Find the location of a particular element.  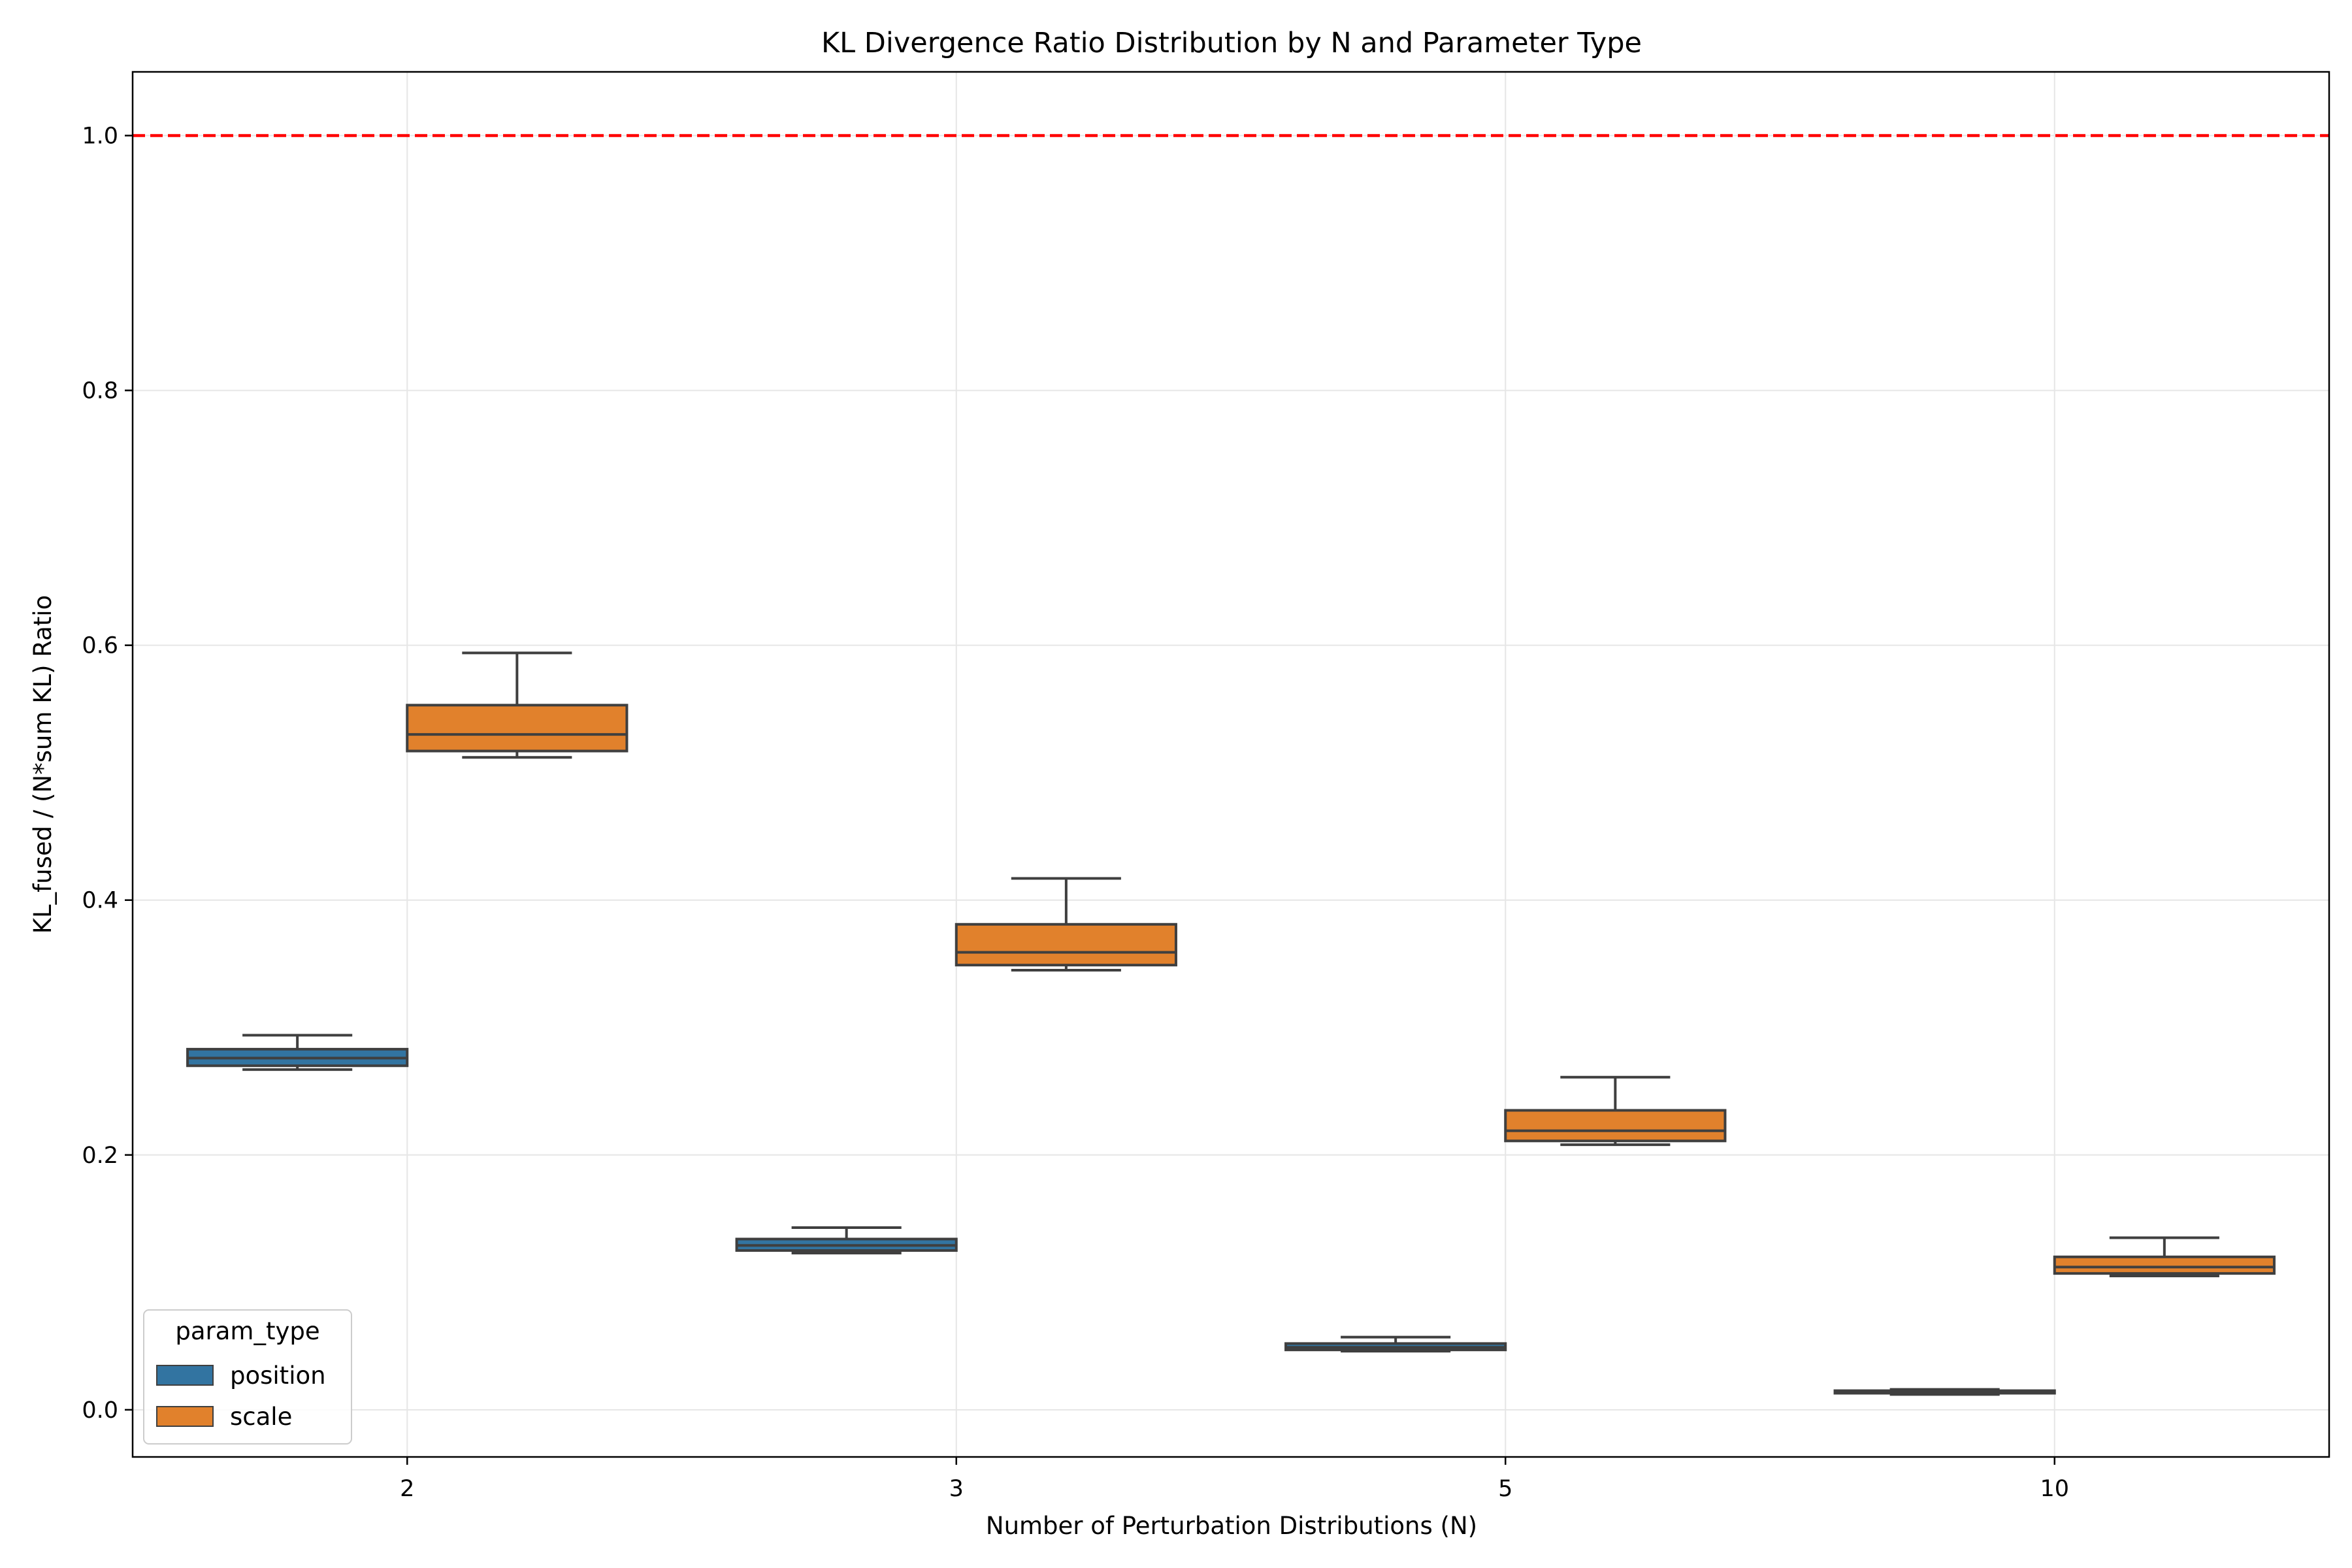

x-tick-label: 2 is located at coordinates (407, 1489).